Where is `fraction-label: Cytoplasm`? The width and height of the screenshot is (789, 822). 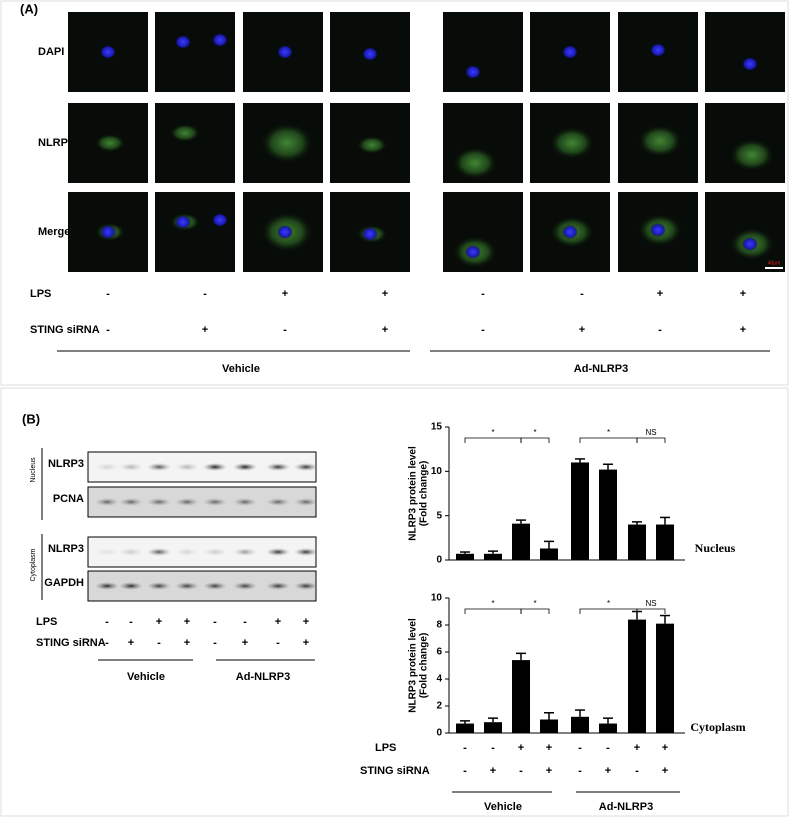 fraction-label: Cytoplasm is located at coordinates (33, 564).